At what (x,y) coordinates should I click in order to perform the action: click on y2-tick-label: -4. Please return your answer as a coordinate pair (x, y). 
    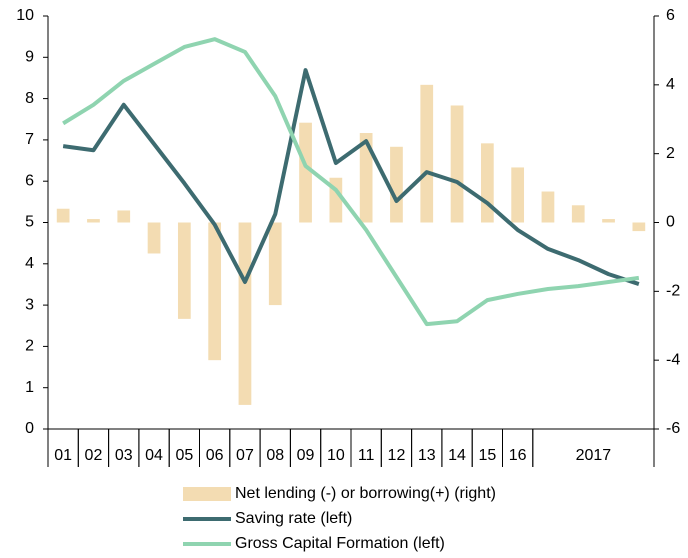
    Looking at the image, I should click on (673, 359).